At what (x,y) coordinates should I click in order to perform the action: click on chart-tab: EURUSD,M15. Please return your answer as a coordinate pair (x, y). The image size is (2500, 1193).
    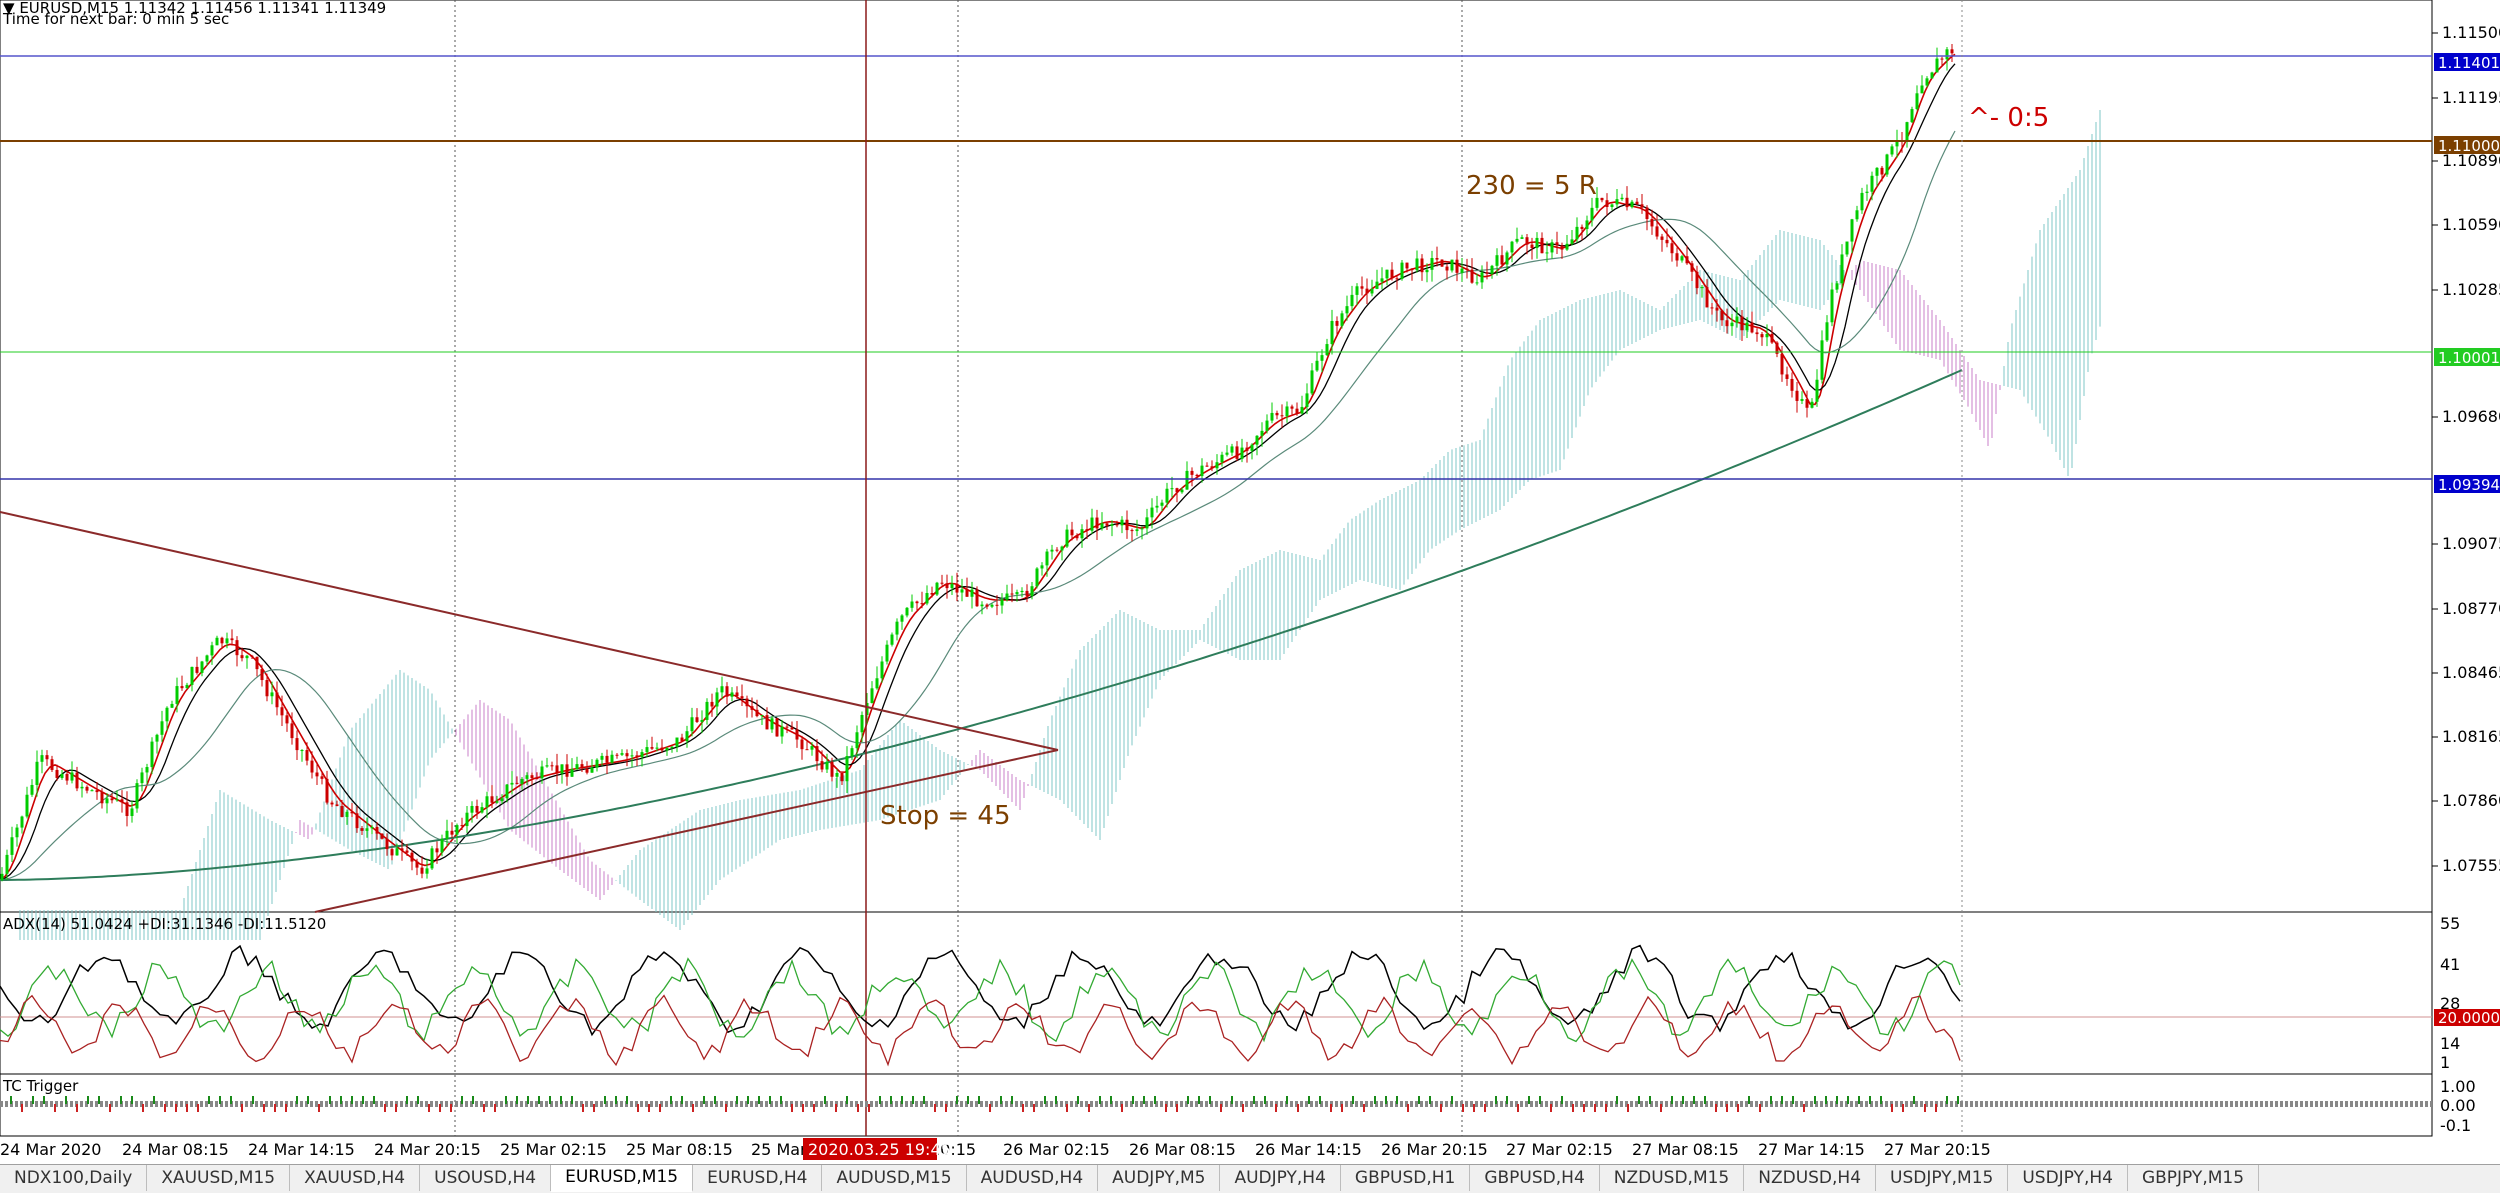
    Looking at the image, I should click on (622, 1178).